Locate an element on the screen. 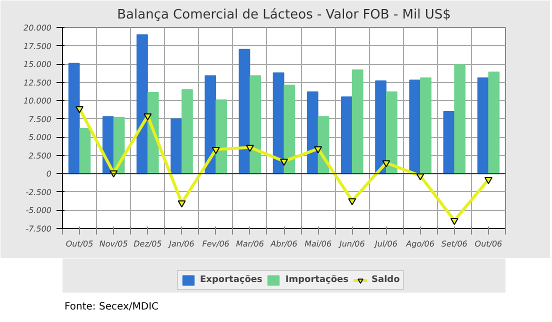 This screenshot has height=322, width=552. x-tick-label: Out/06 is located at coordinates (488, 244).